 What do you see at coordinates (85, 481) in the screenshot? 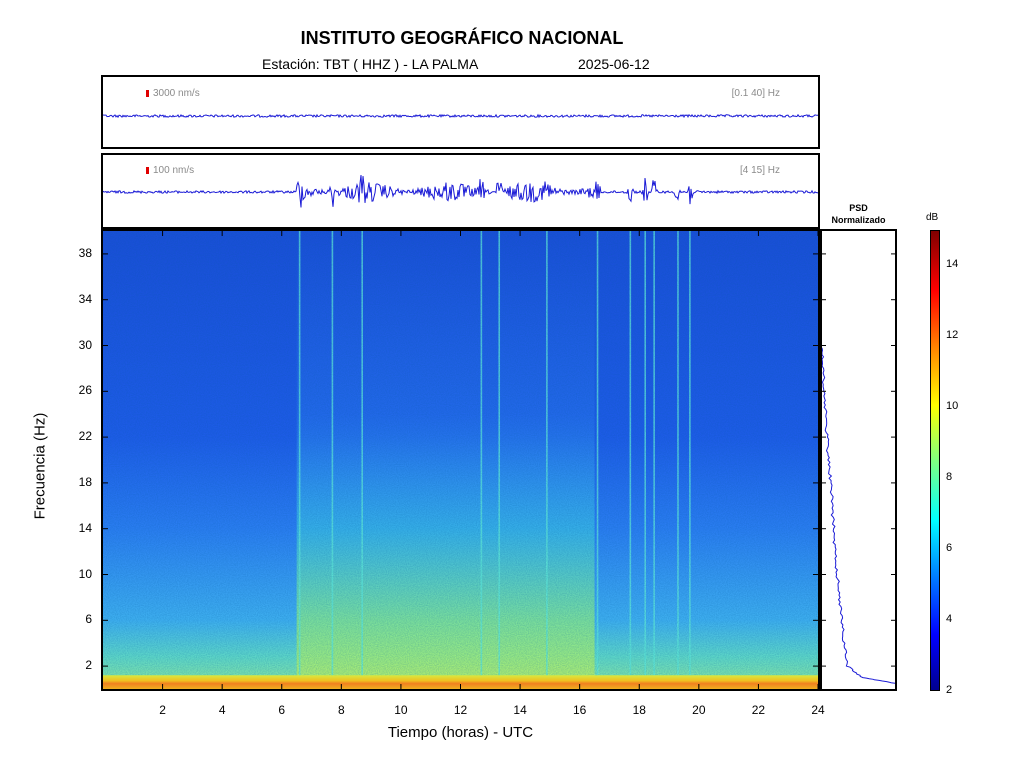
I see `y-tick-label: 18` at bounding box center [85, 481].